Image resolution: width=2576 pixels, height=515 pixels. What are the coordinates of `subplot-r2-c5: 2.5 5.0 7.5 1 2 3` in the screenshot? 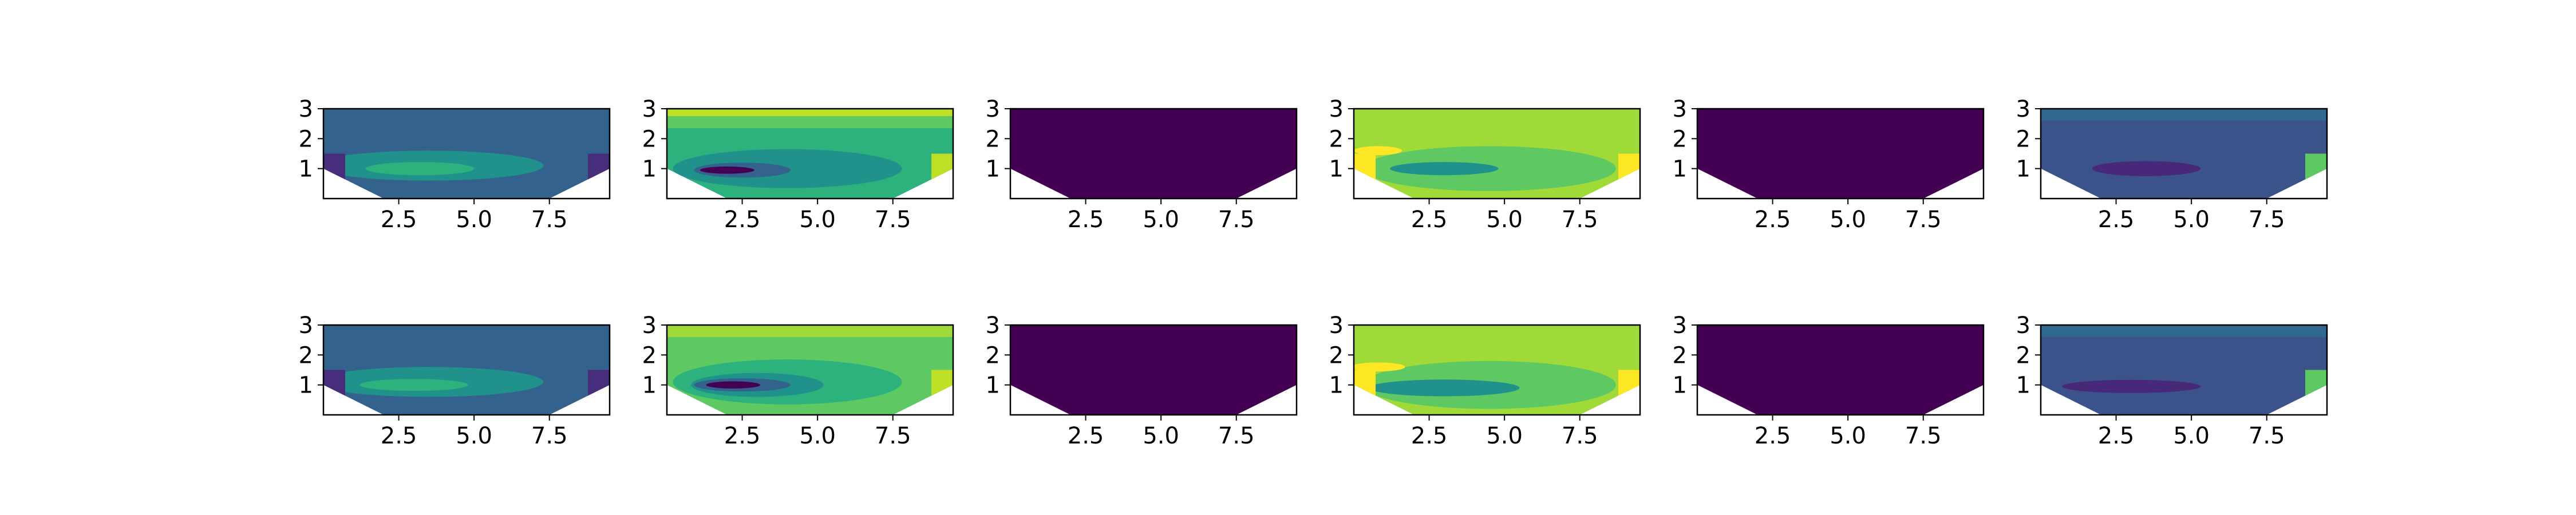 It's located at (1829, 380).